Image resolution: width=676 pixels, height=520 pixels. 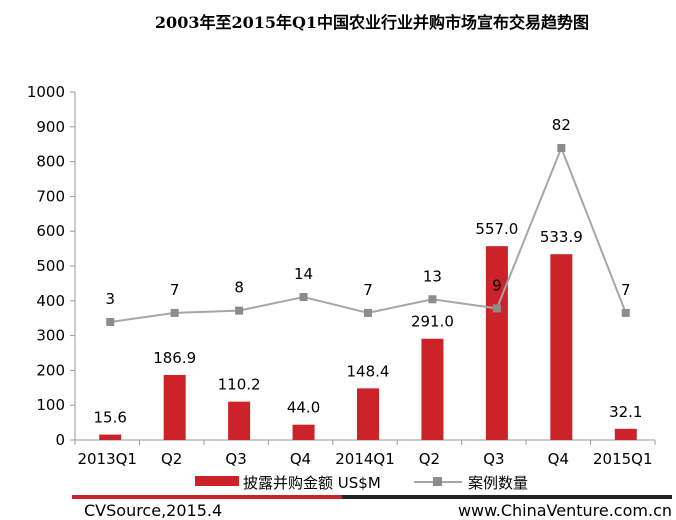 What do you see at coordinates (625, 412) in the screenshot?
I see `bar-value-label: 32.1` at bounding box center [625, 412].